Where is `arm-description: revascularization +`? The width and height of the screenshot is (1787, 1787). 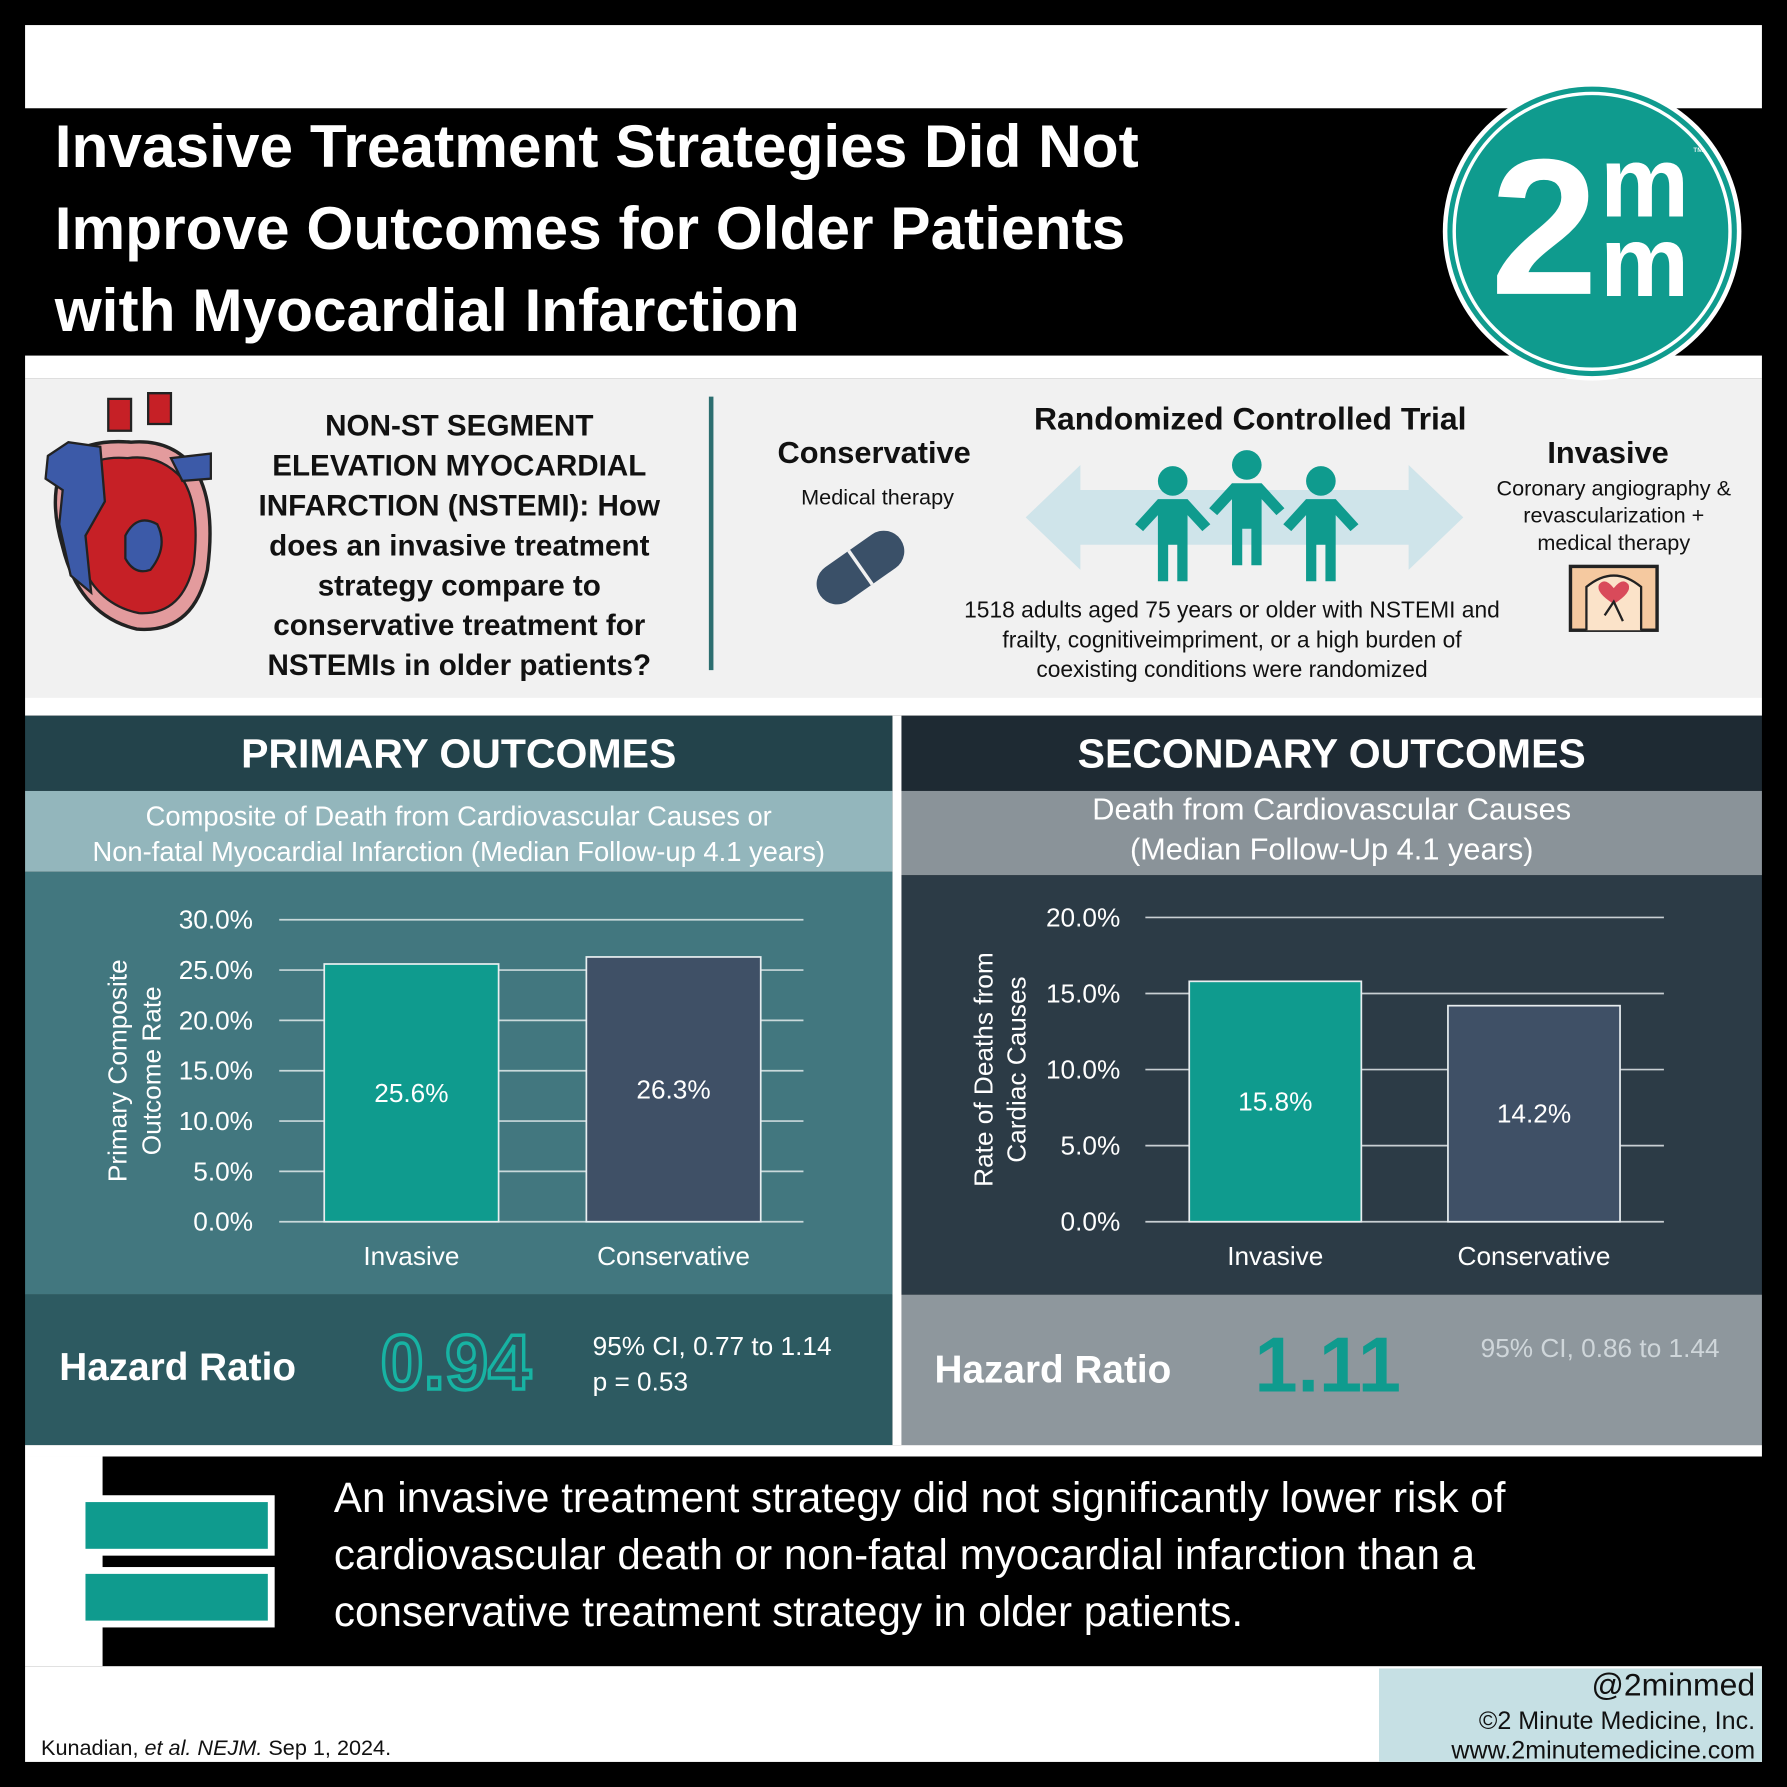
arm-description: revascularization + is located at coordinates (1613, 515).